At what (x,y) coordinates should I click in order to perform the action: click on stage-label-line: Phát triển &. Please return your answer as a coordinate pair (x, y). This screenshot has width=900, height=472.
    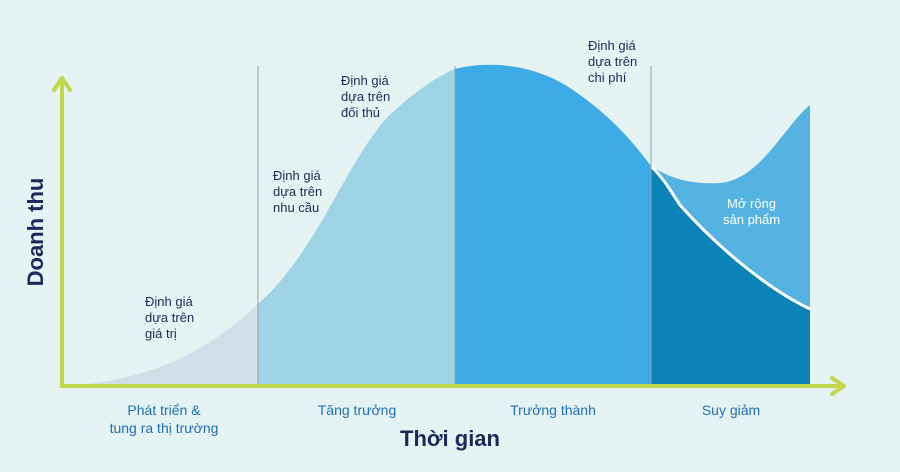
    Looking at the image, I should click on (164, 410).